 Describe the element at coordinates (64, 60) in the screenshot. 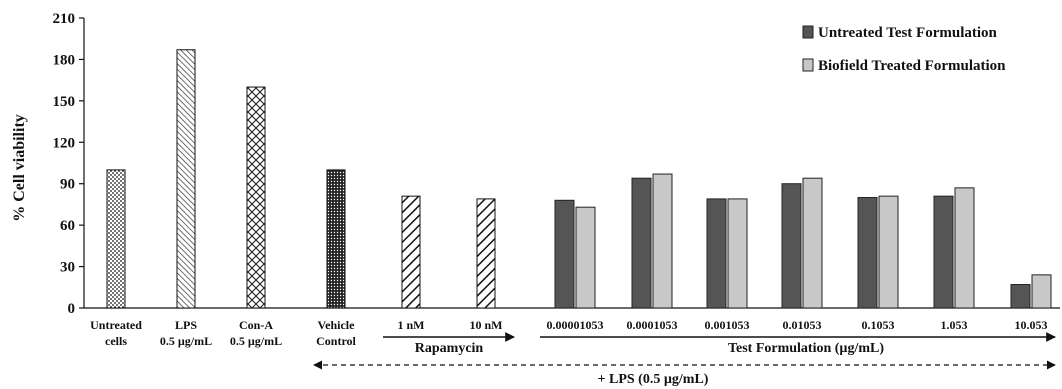

I see `y-tick-label: 180` at that location.